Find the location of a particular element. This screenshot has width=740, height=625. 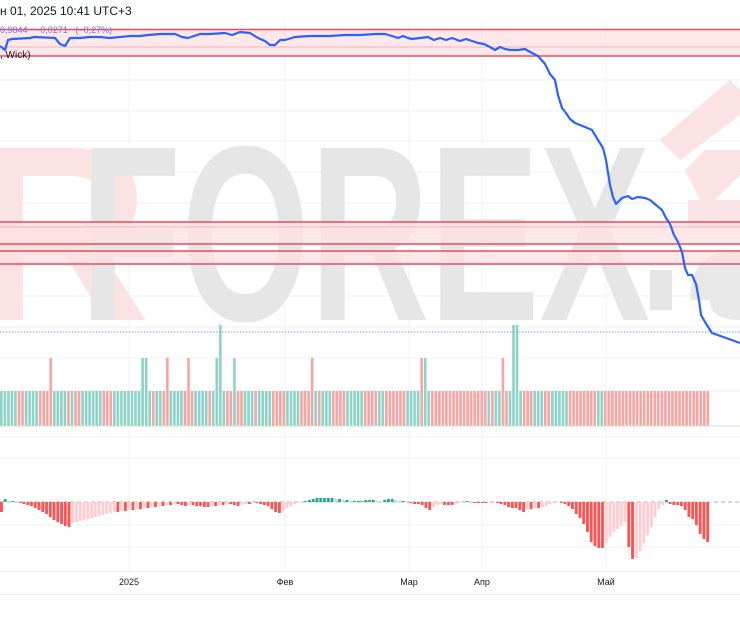

price-legend: 0,9844 −0,0271 (−0,27%) is located at coordinates (58, 30).